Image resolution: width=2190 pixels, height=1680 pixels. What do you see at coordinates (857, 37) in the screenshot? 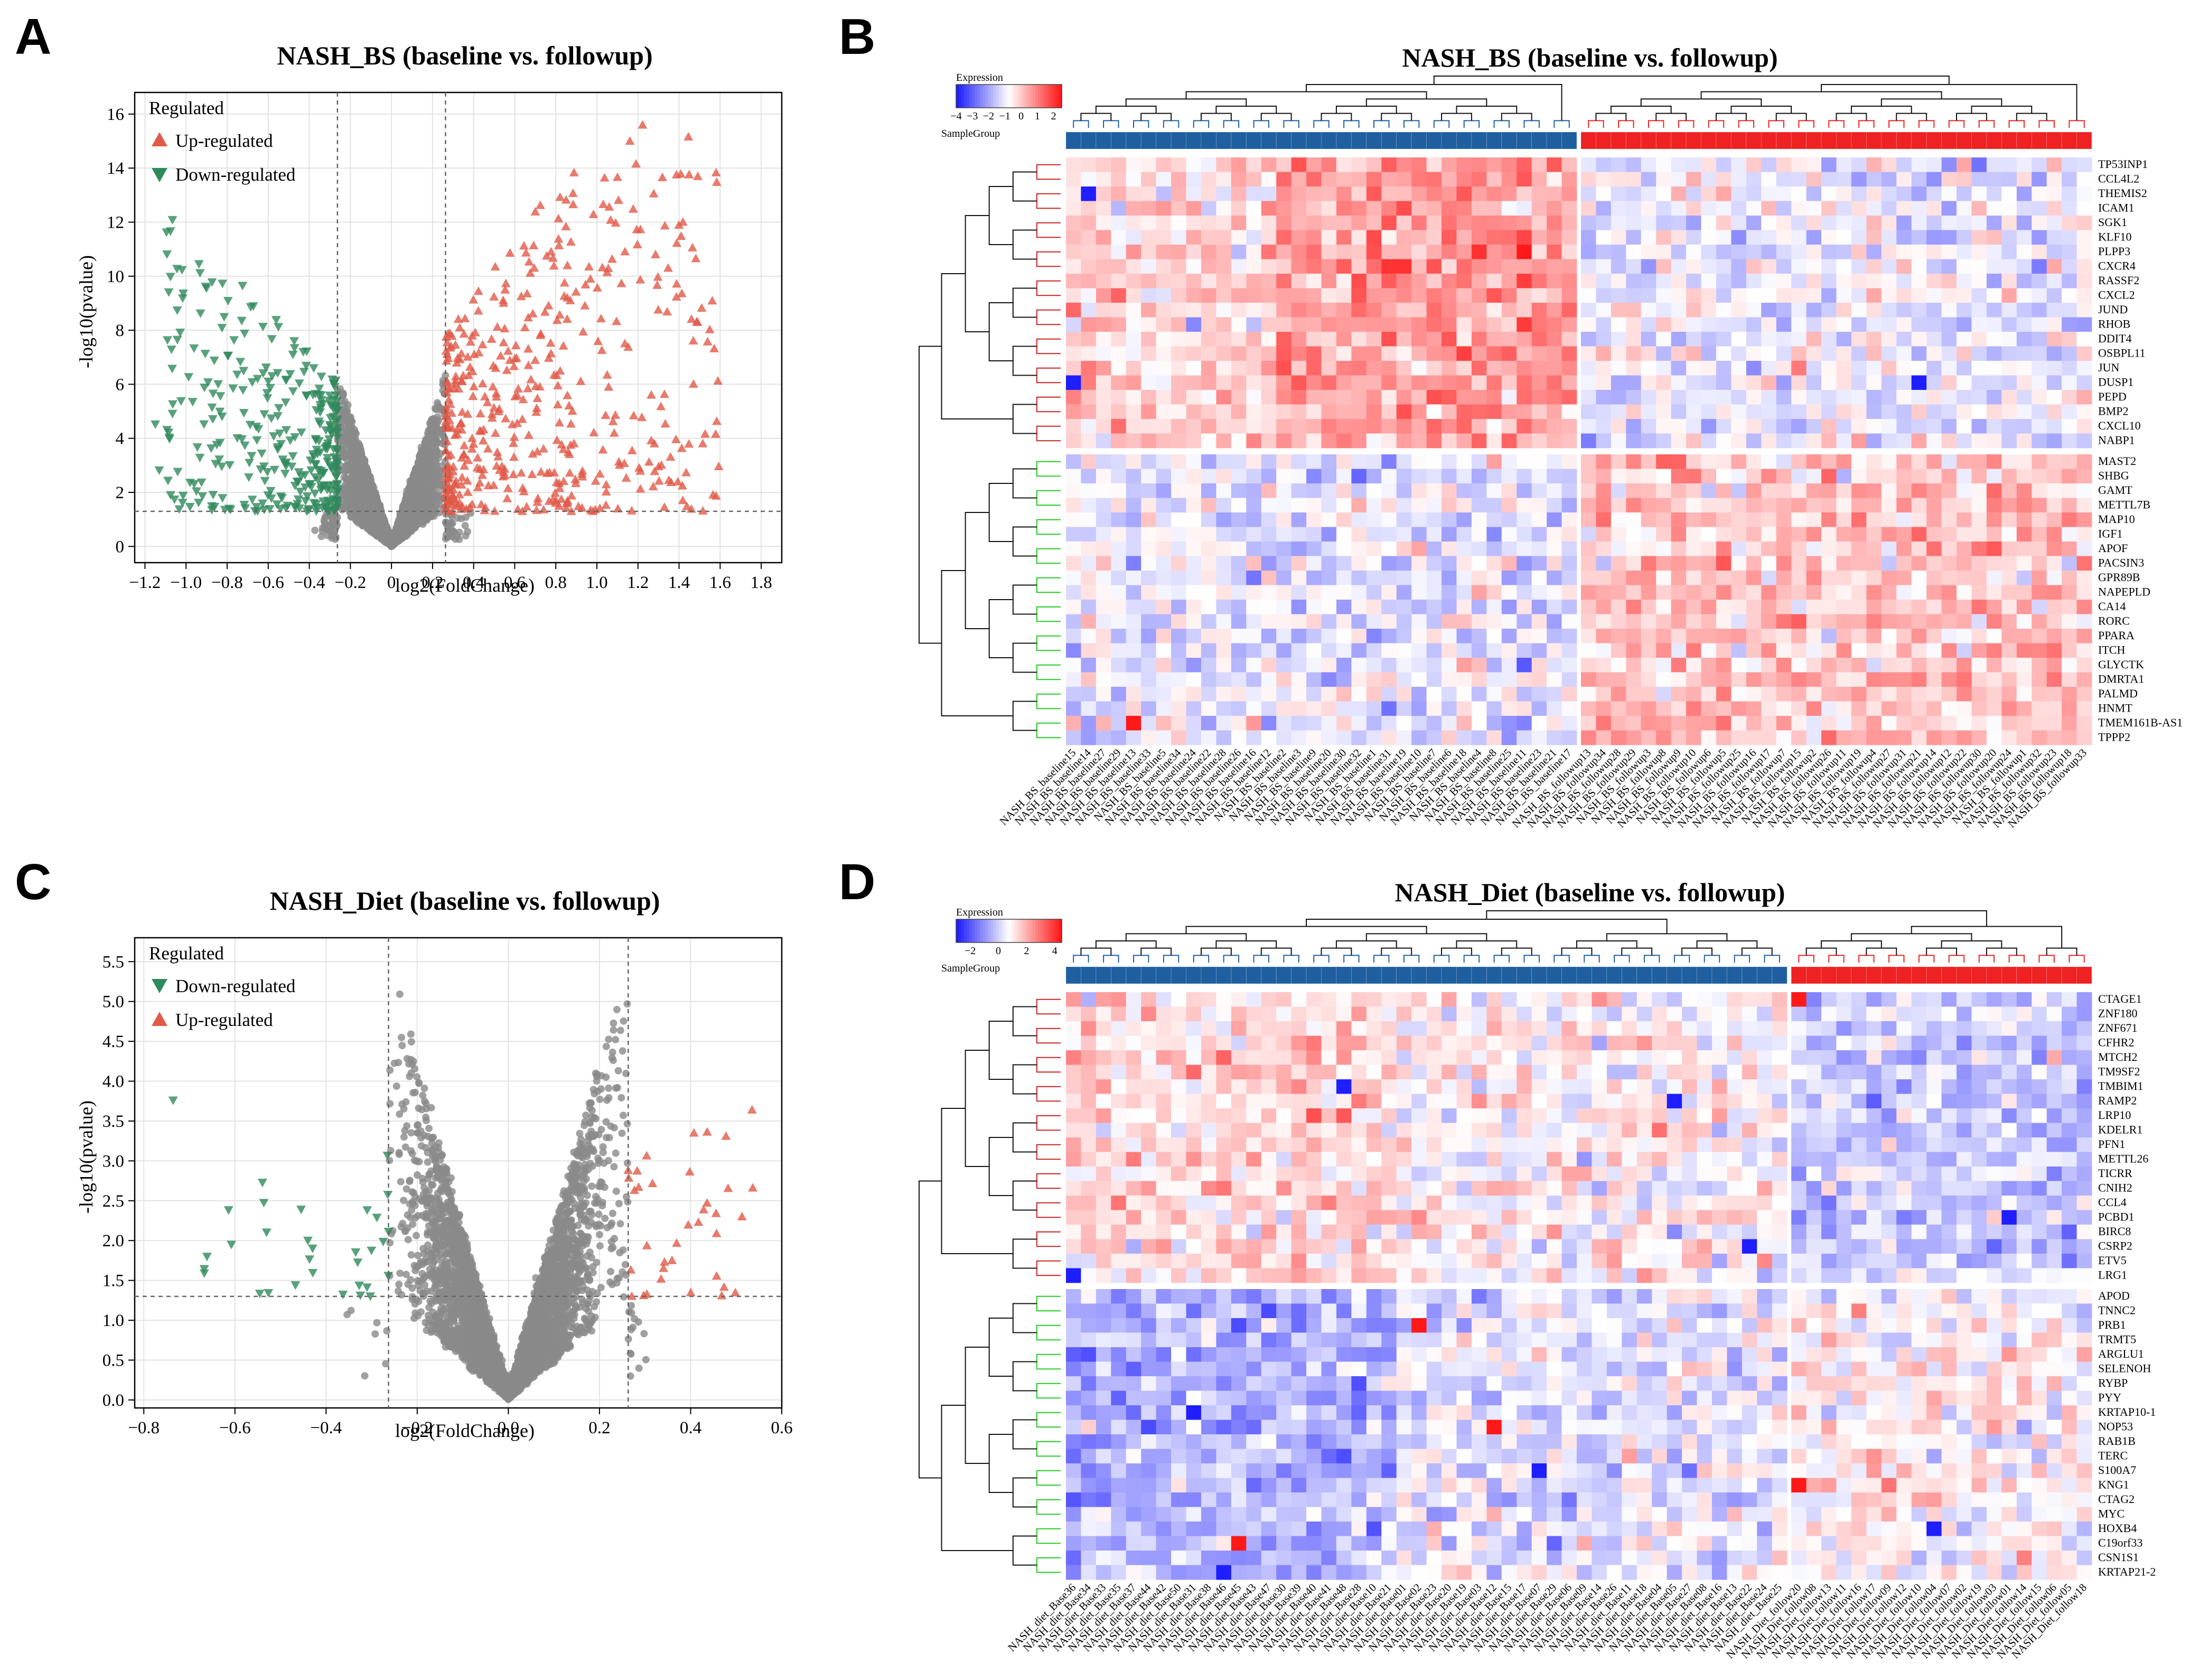
I see `panel-label-b: B` at bounding box center [857, 37].